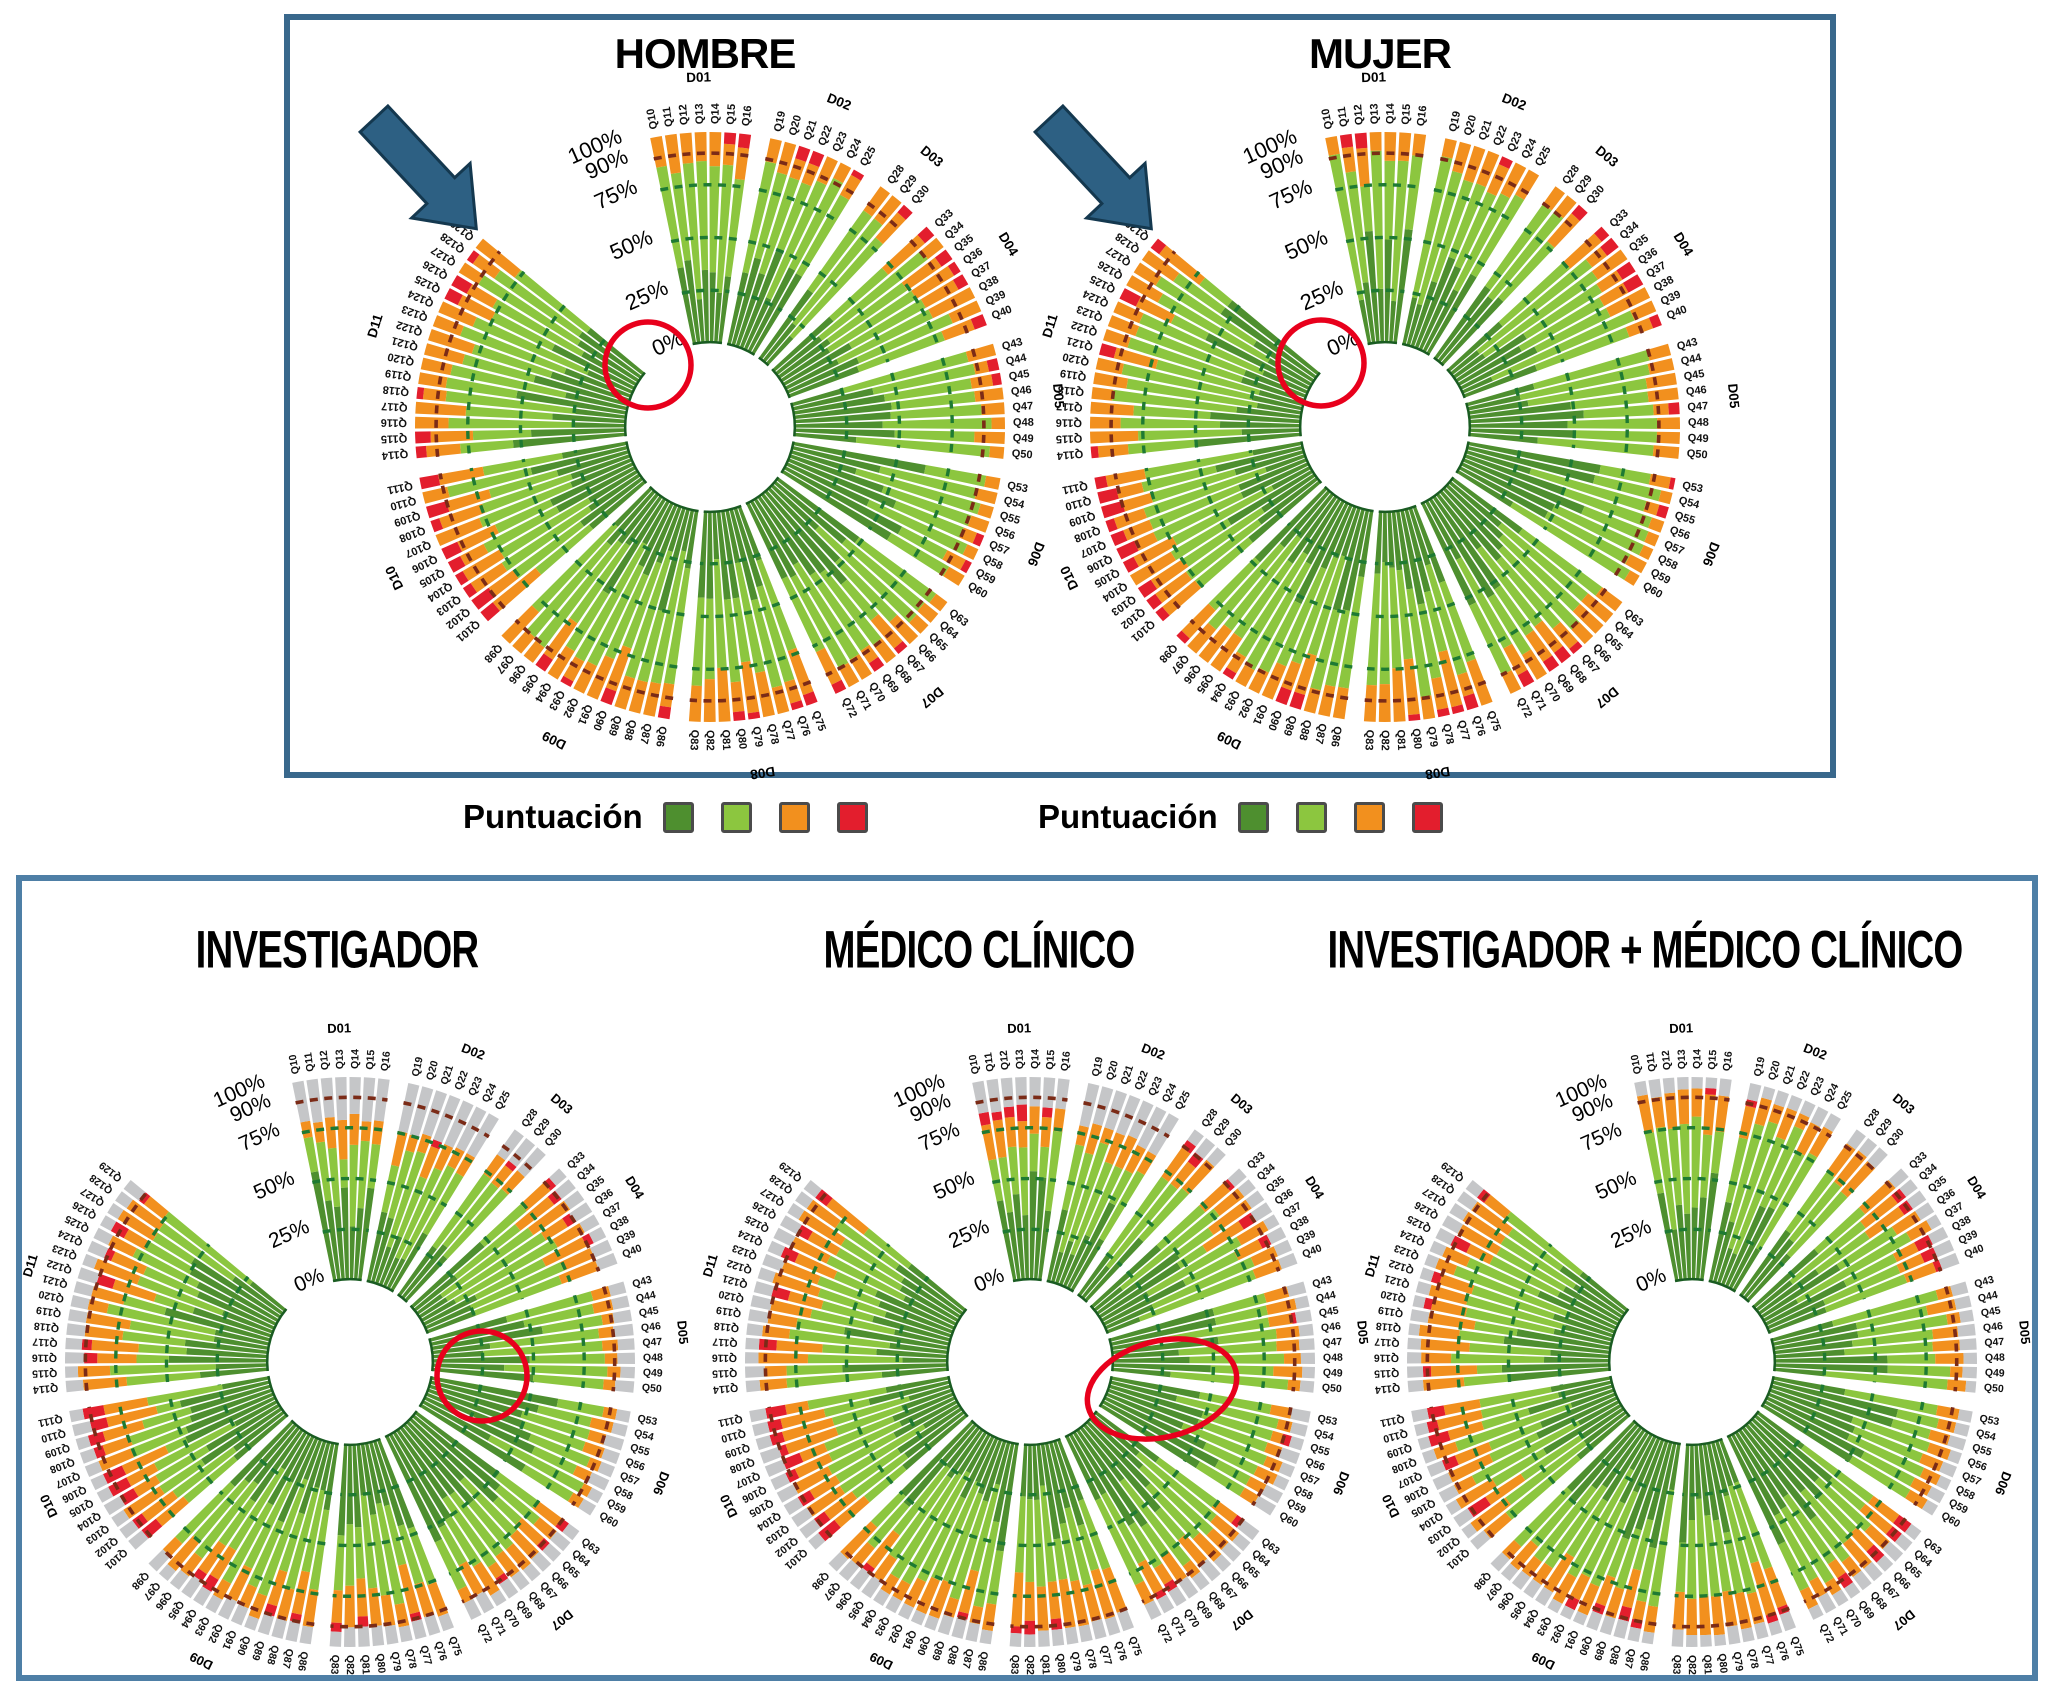 The image size is (2055, 1685). I want to click on question-label: Q83, so click(334, 1664).